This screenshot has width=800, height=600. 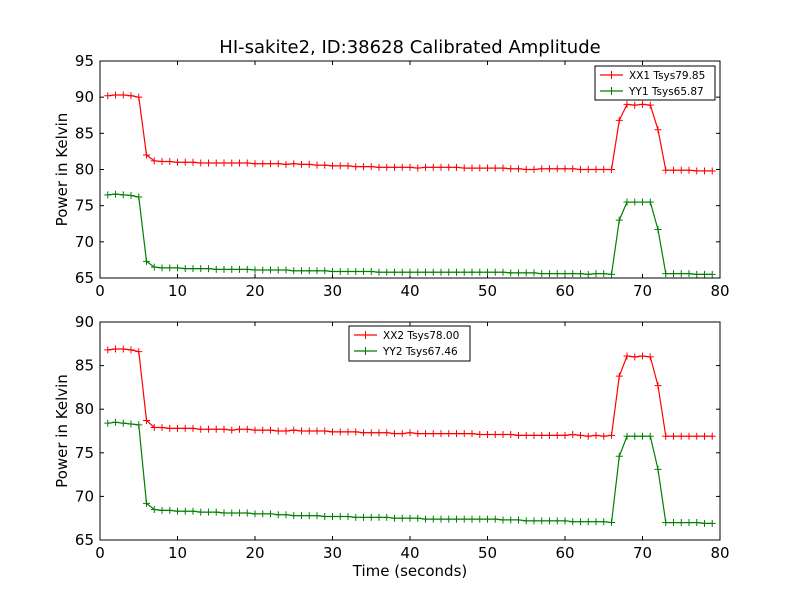 What do you see at coordinates (421, 336) in the screenshot?
I see `legend-label: XX2 Tsys78.00` at bounding box center [421, 336].